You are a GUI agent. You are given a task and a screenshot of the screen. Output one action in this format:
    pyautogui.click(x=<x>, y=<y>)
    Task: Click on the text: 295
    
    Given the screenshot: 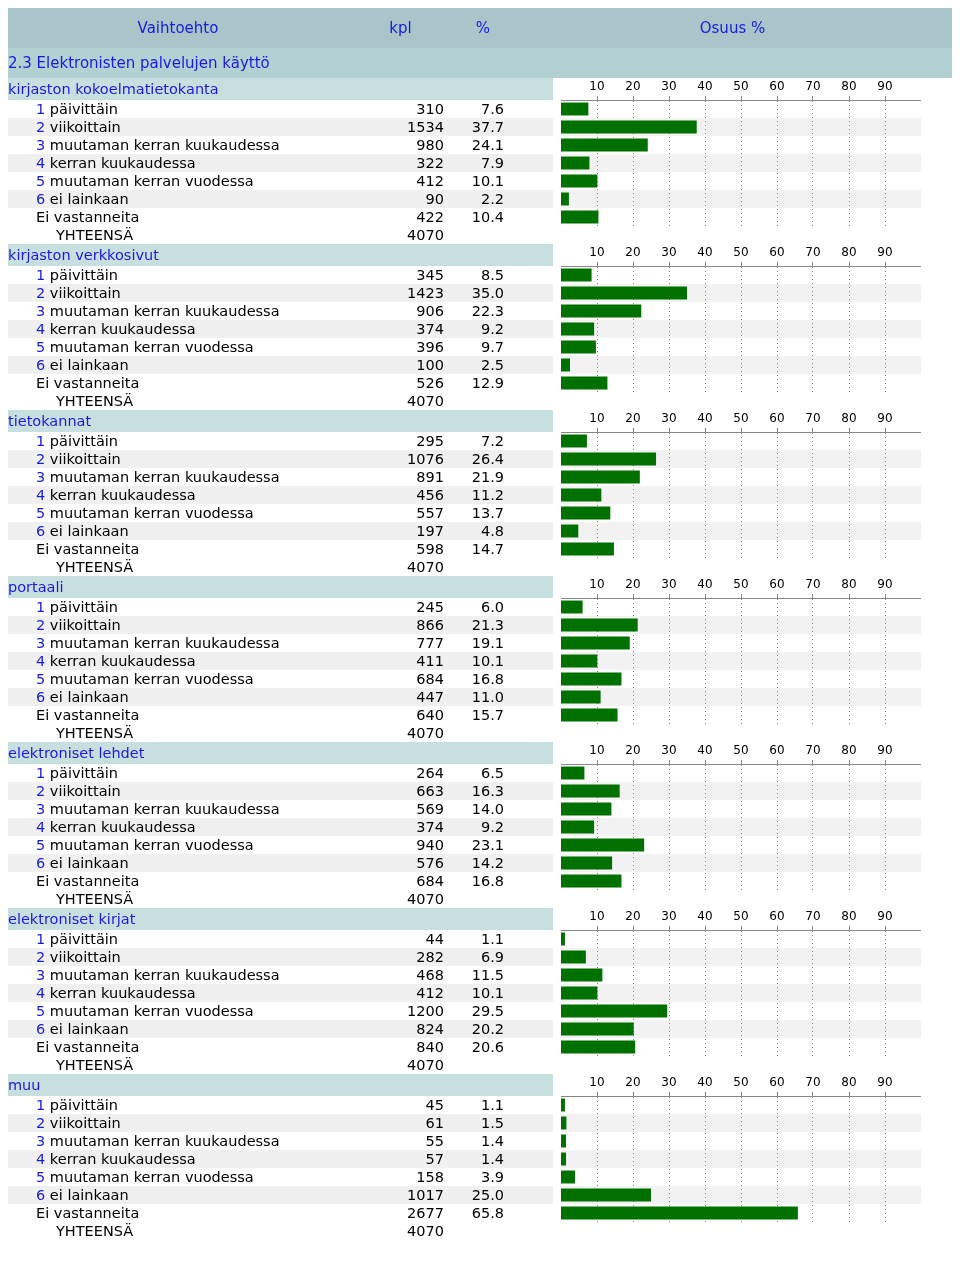 What is the action you would take?
    pyautogui.click(x=430, y=441)
    